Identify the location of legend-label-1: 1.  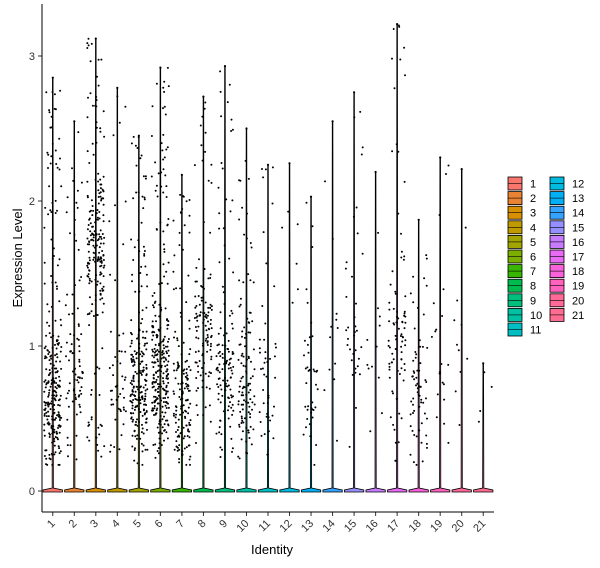
(533, 185).